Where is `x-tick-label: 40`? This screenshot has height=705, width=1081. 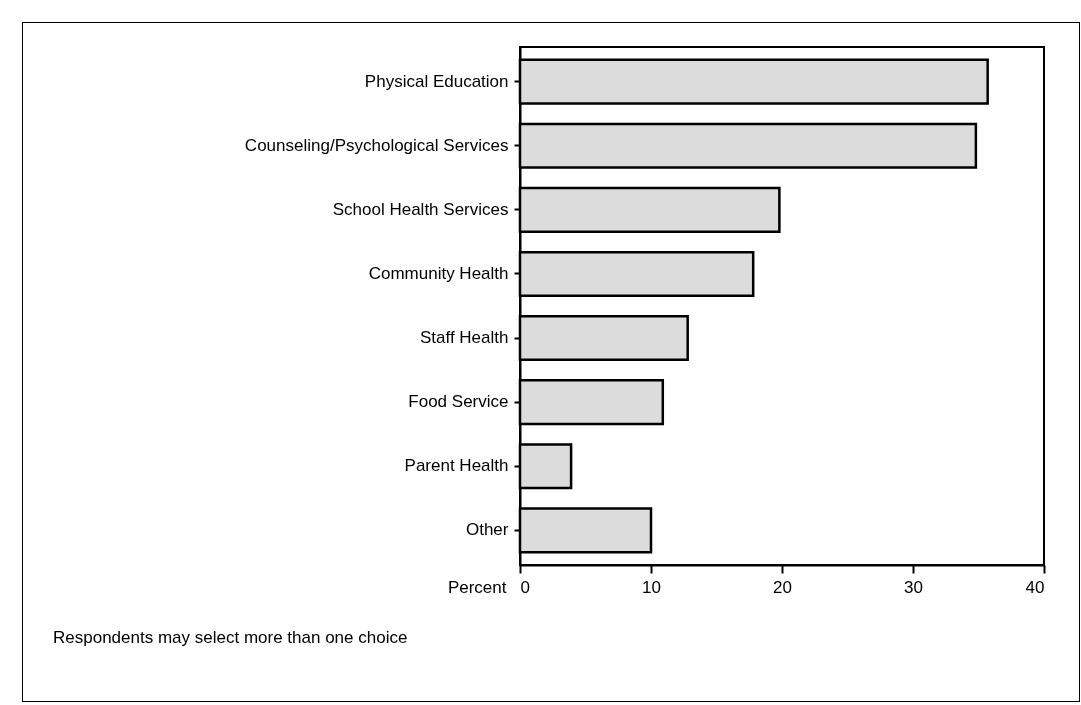 x-tick-label: 40 is located at coordinates (1035, 587).